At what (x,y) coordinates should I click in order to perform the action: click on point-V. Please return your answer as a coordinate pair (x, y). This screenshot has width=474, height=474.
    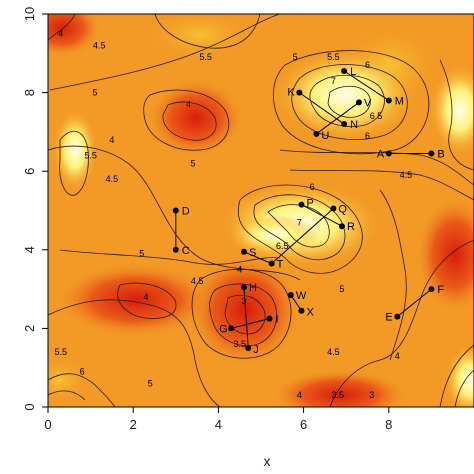
    Looking at the image, I should click on (358, 102).